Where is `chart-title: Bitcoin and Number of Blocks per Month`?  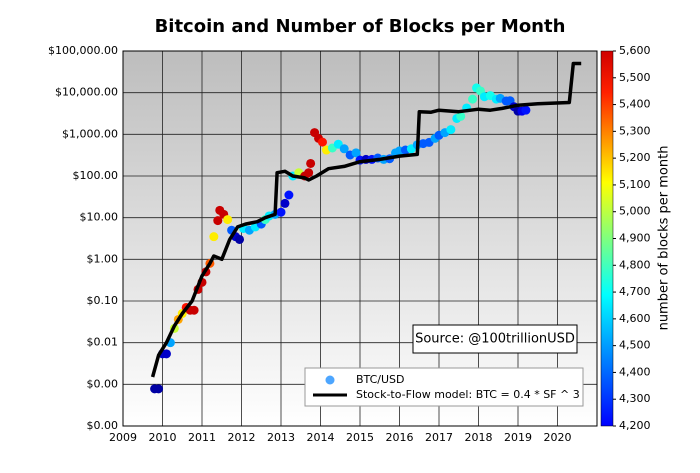 chart-title: Bitcoin and Number of Blocks per Month is located at coordinates (360, 26).